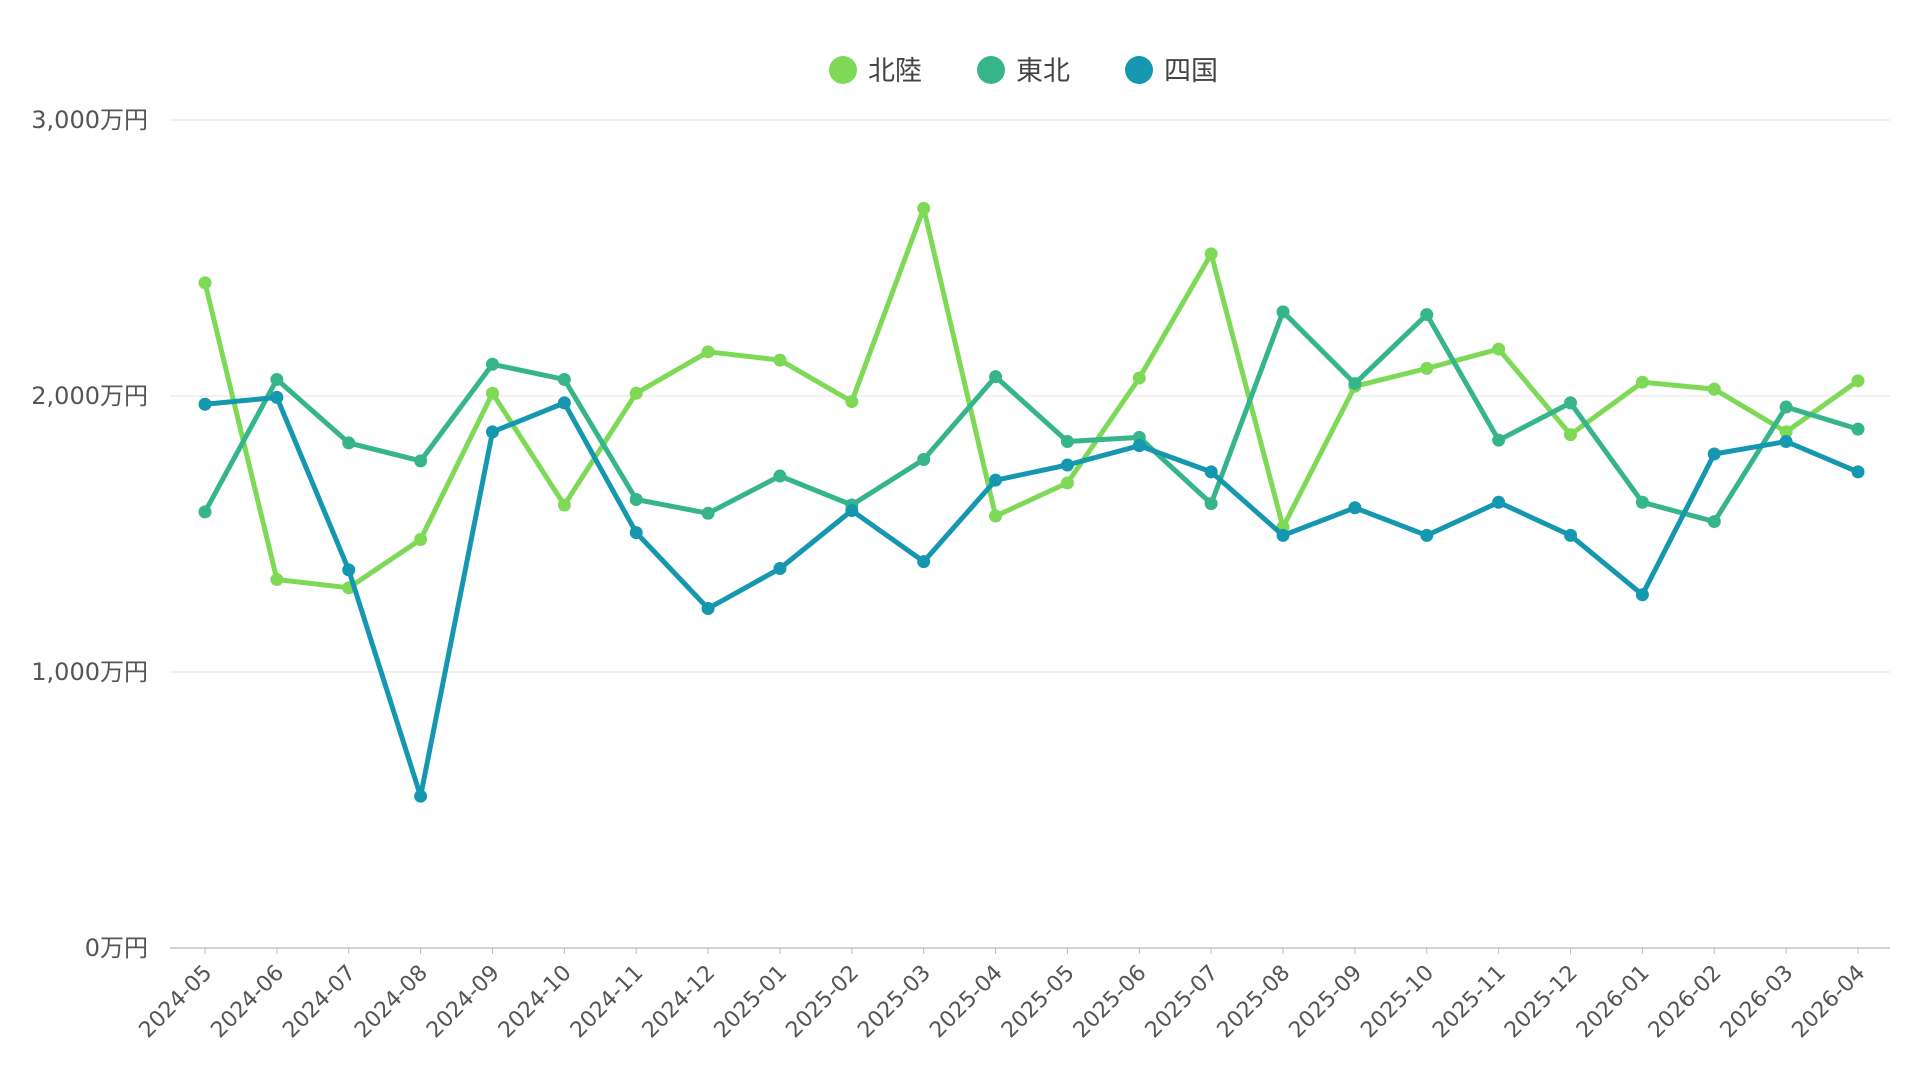  Describe the element at coordinates (1613, 1002) in the screenshot. I see `x-tick-label: 2026-01` at that location.